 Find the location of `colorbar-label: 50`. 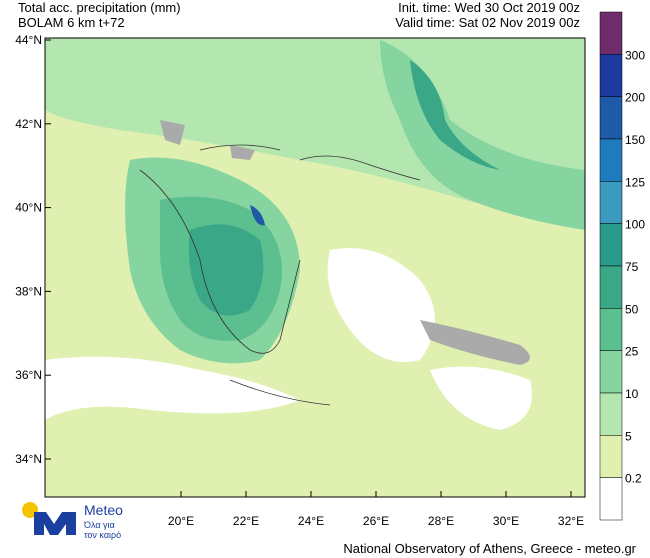

colorbar-label: 50 is located at coordinates (632, 309).